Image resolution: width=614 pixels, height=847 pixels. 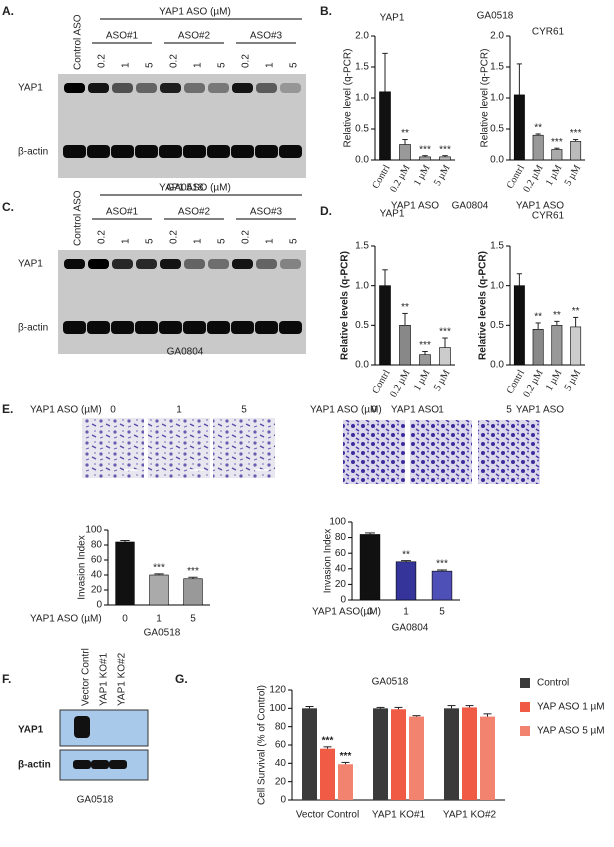 What do you see at coordinates (406, 612) in the screenshot?
I see `x-tick-label: 1` at bounding box center [406, 612].